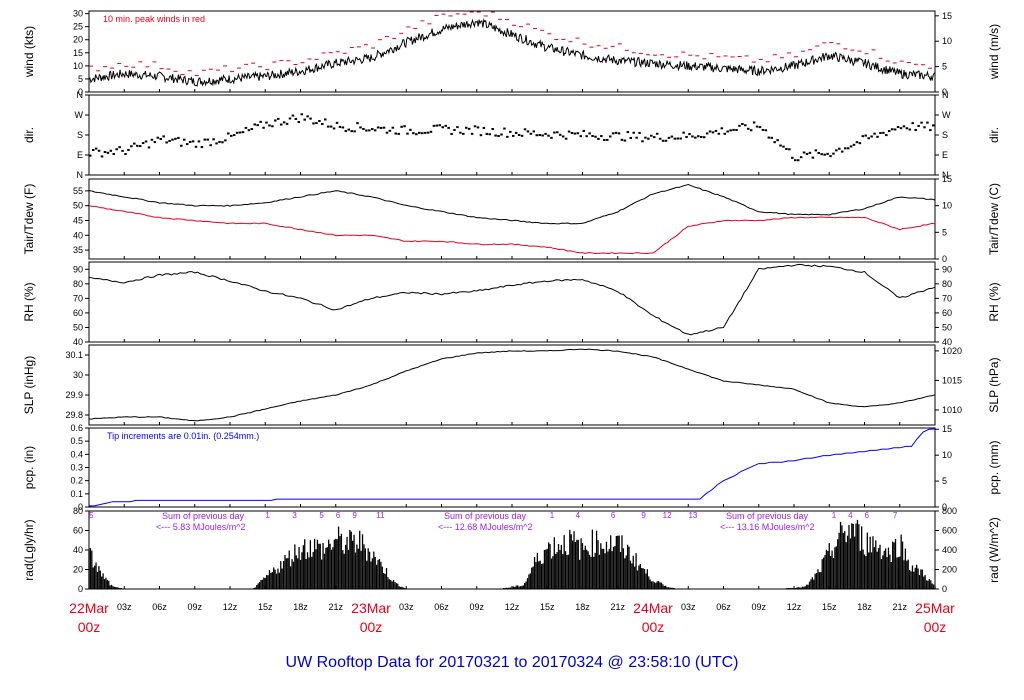  What do you see at coordinates (994, 219) in the screenshot?
I see `ylabel-right: Tair/Tdew (C)` at bounding box center [994, 219].